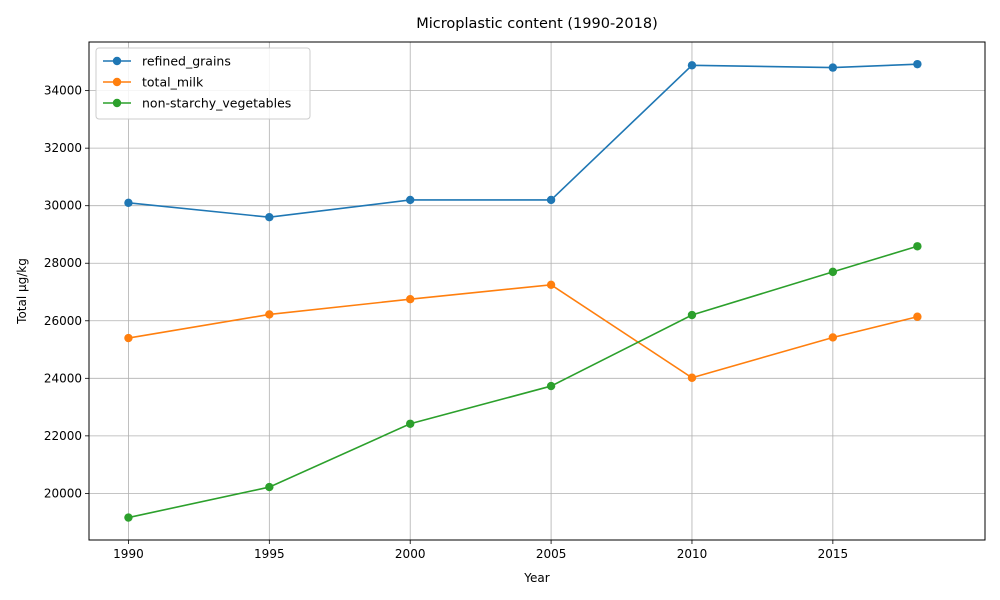 This screenshot has height=600, width=1000. What do you see at coordinates (63, 206) in the screenshot?
I see `y-tick-label: 30000` at bounding box center [63, 206].